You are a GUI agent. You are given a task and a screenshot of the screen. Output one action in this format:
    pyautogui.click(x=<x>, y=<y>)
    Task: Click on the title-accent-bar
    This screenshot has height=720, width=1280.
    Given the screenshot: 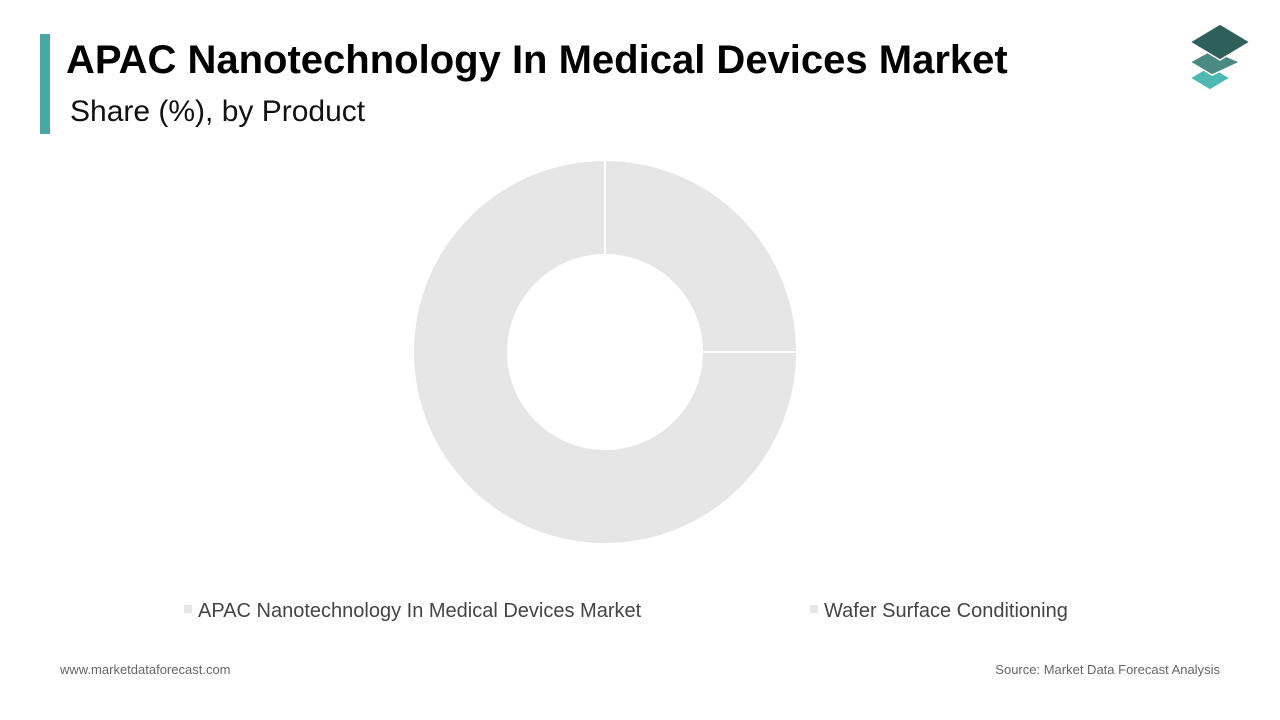 What is the action you would take?
    pyautogui.click(x=45, y=84)
    